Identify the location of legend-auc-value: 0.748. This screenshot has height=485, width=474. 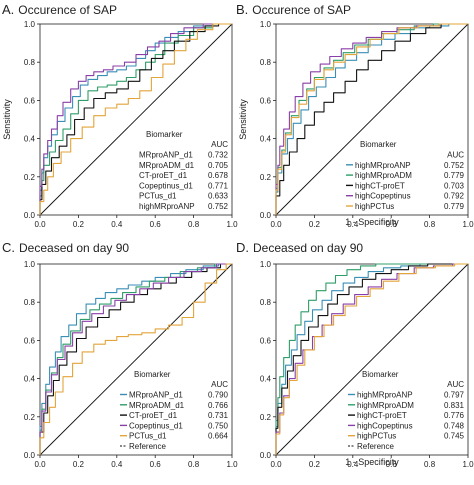
(454, 425).